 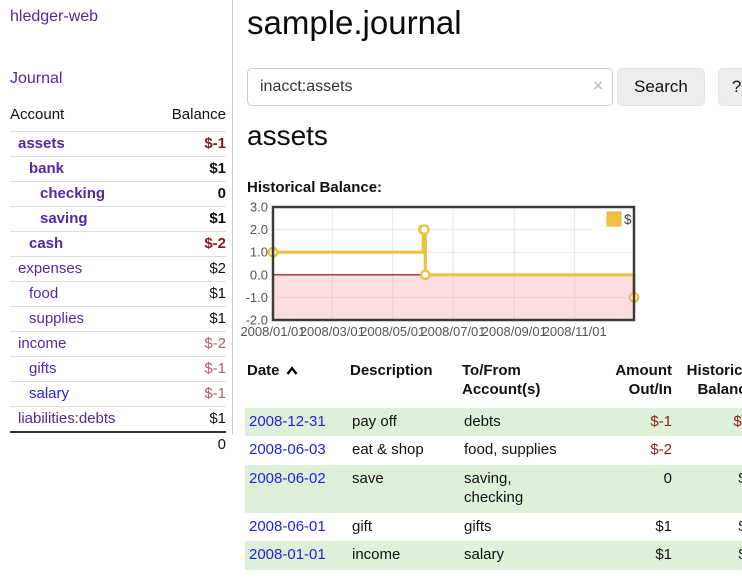 I want to click on transaction-amount: $-2, so click(x=661, y=450).